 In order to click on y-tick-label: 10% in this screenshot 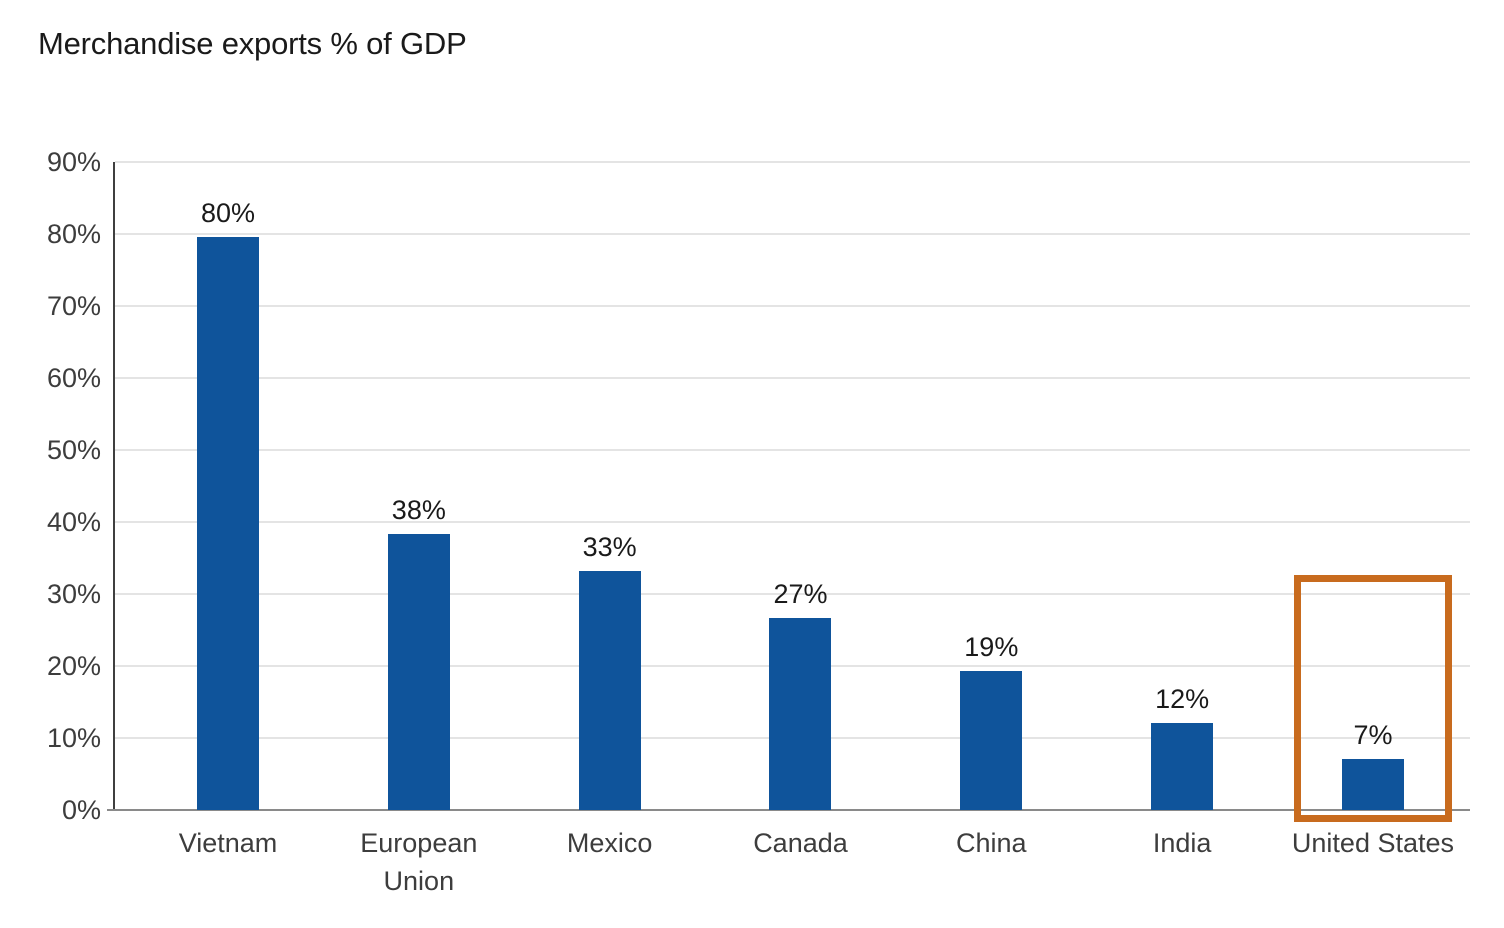, I will do `click(73, 738)`.